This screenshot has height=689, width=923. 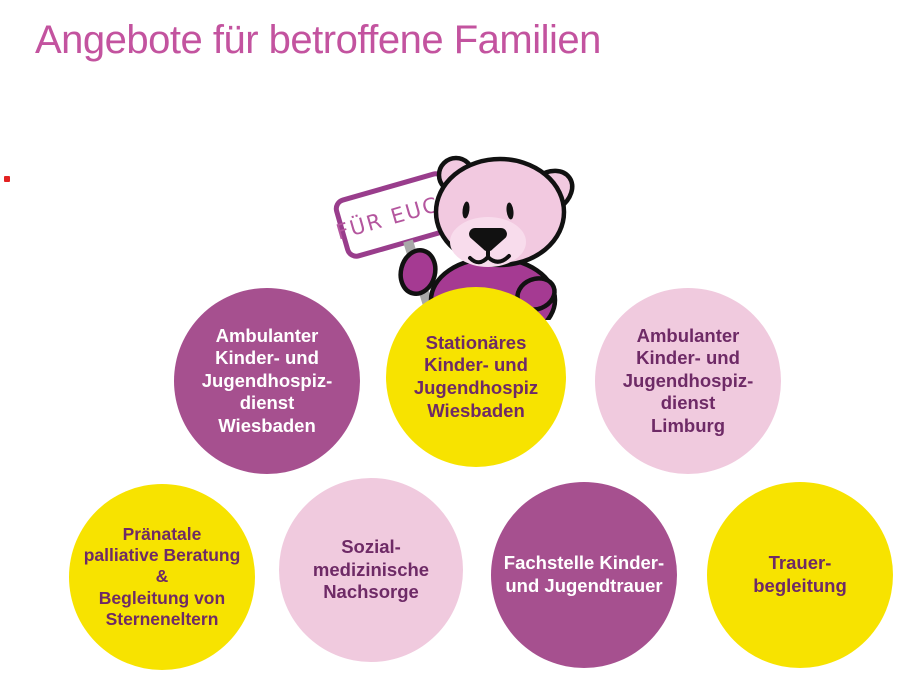 I want to click on circle-label: Sozial- medizinische Nachsorge, so click(x=371, y=569).